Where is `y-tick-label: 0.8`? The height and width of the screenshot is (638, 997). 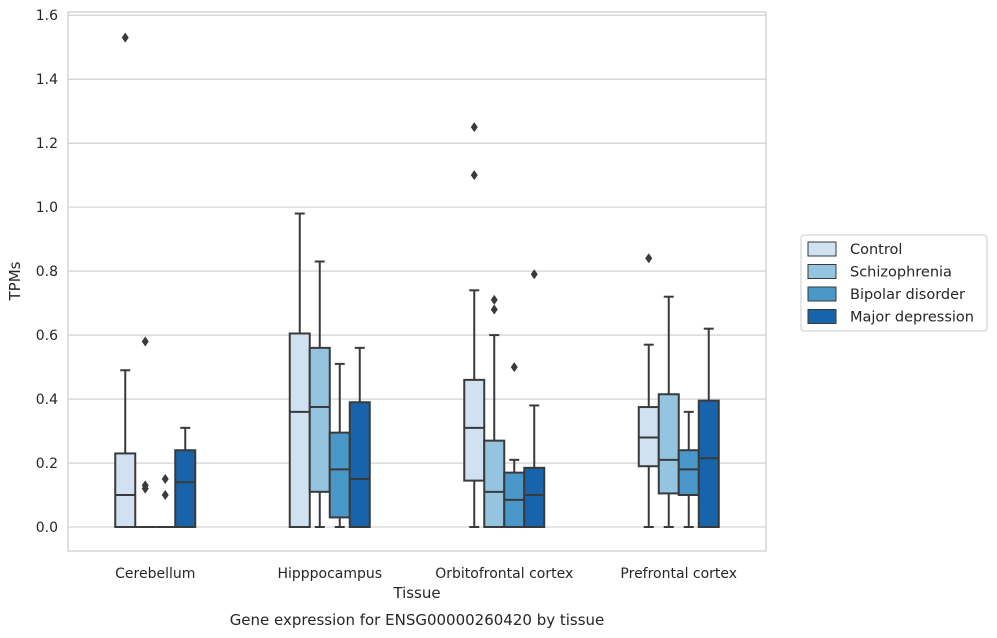
y-tick-label: 0.8 is located at coordinates (47, 272).